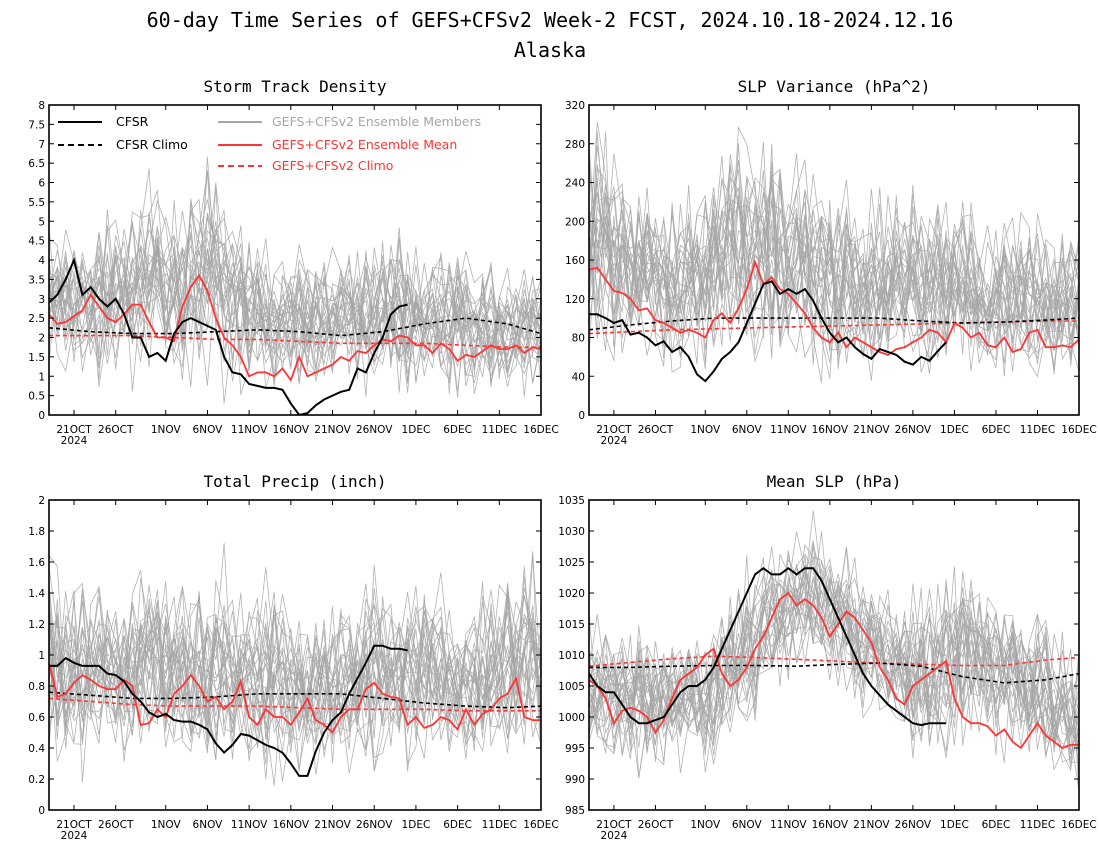 This screenshot has width=1100, height=850. What do you see at coordinates (36, 164) in the screenshot?
I see `storm-ytick-label: 6.5` at bounding box center [36, 164].